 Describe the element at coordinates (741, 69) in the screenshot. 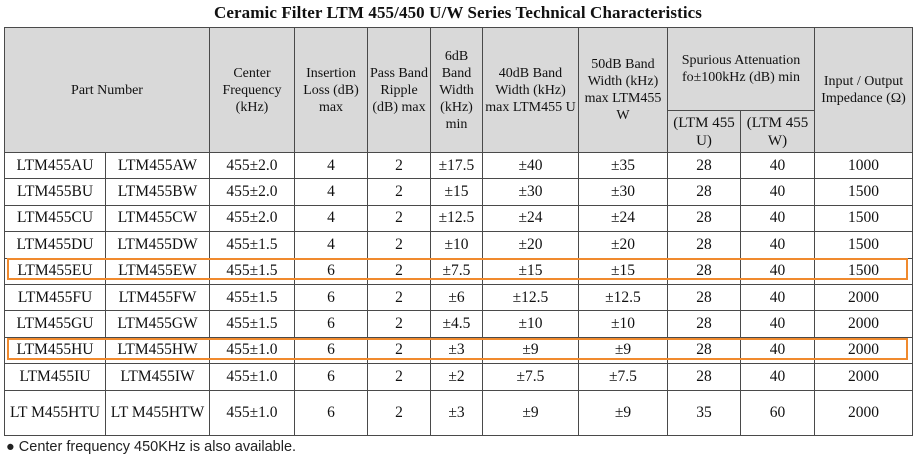

I see `header-spurious-attenuation: Spurious Attenuation fo±100kHz (dB) min` at that location.